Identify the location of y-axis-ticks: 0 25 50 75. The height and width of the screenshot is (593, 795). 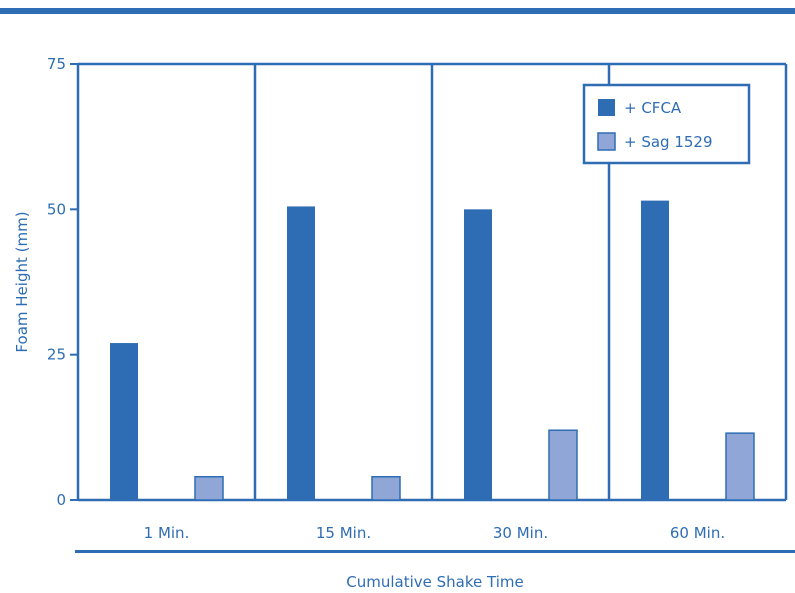
(62, 282).